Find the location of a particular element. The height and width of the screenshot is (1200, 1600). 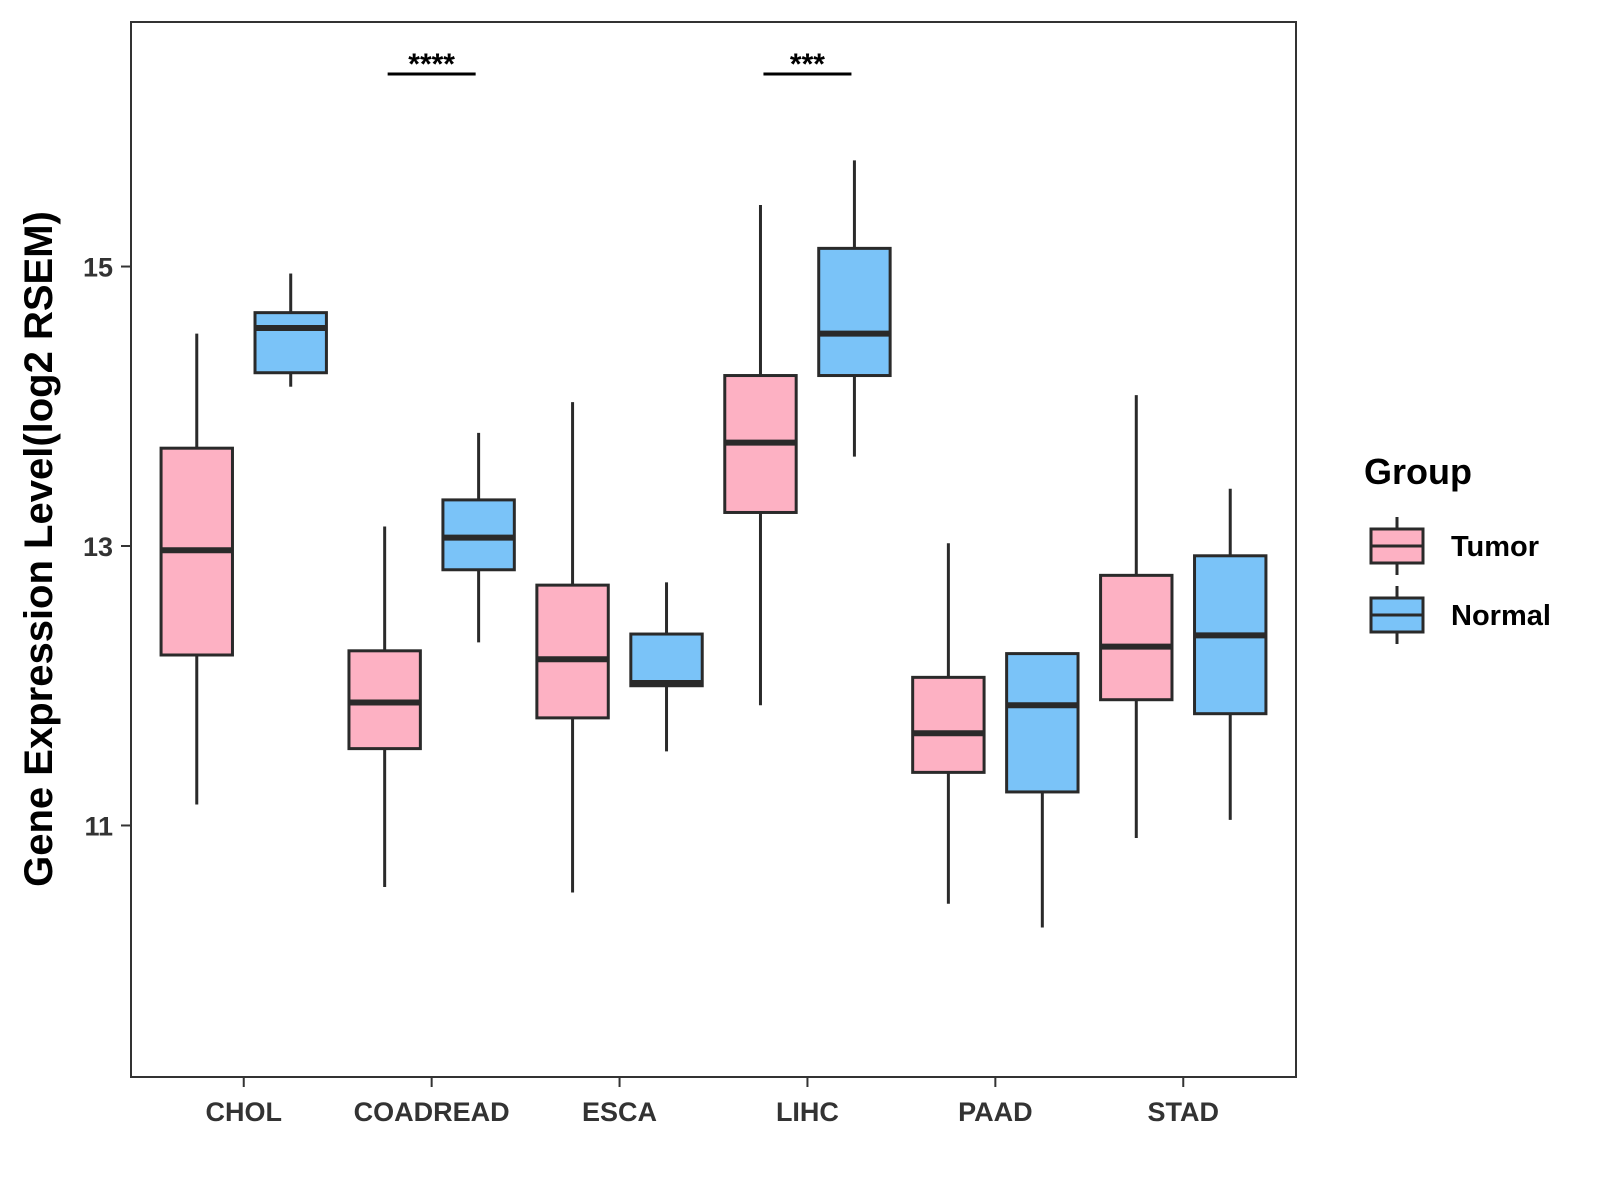

iqr-normal-chol is located at coordinates (290, 343).